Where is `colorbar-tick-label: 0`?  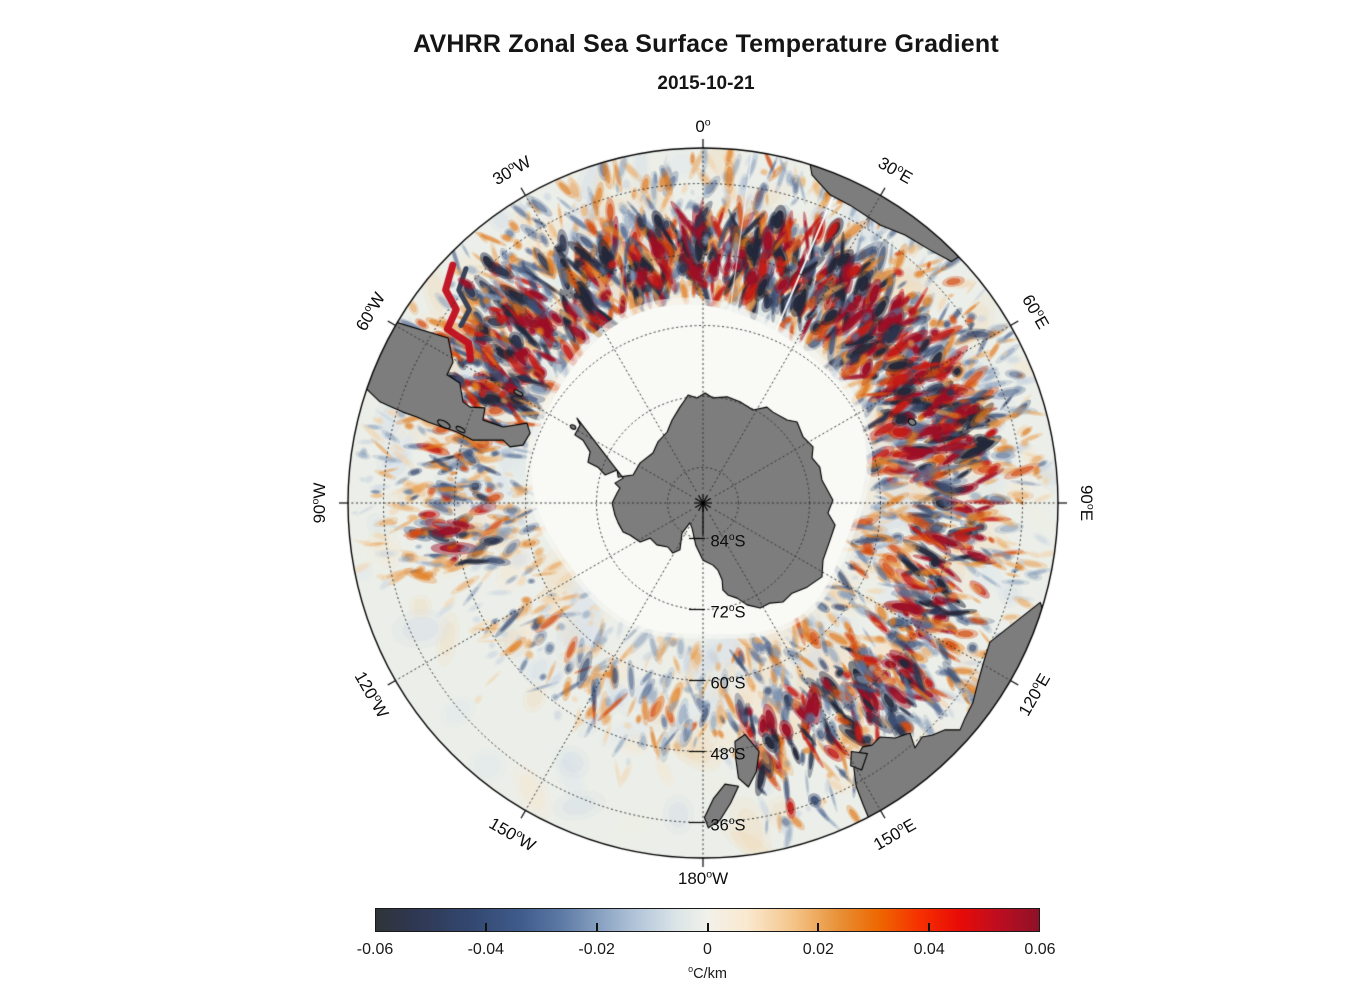 colorbar-tick-label: 0 is located at coordinates (707, 949).